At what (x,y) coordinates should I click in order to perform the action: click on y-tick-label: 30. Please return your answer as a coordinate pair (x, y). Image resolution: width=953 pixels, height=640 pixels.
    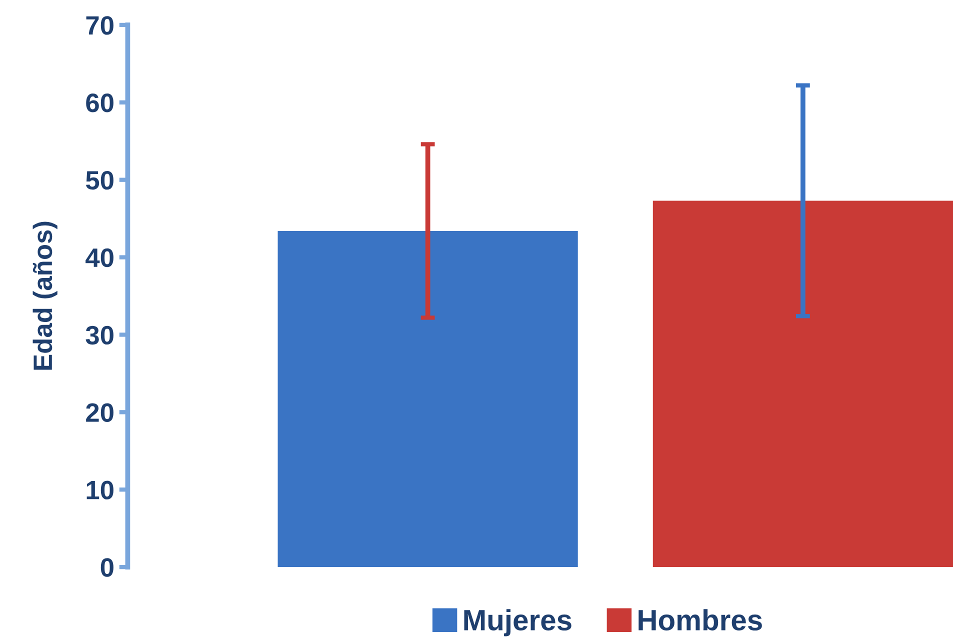
    Looking at the image, I should click on (100, 335).